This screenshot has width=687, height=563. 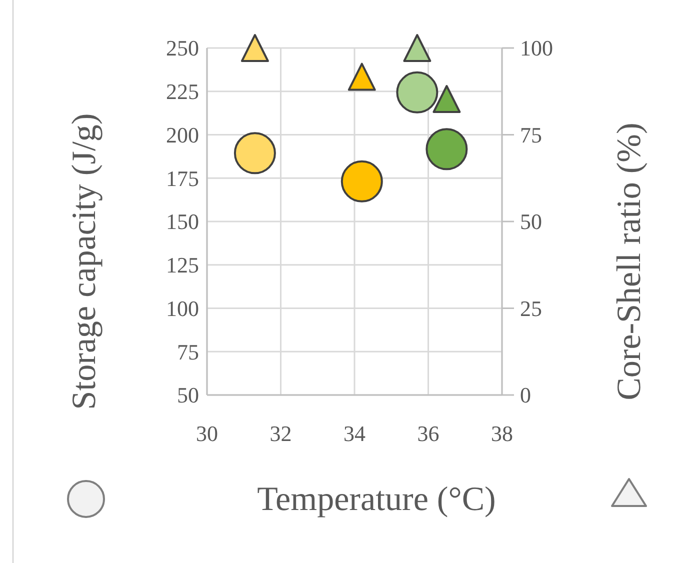 I want to click on y2-tick-label: 50, so click(x=531, y=221).